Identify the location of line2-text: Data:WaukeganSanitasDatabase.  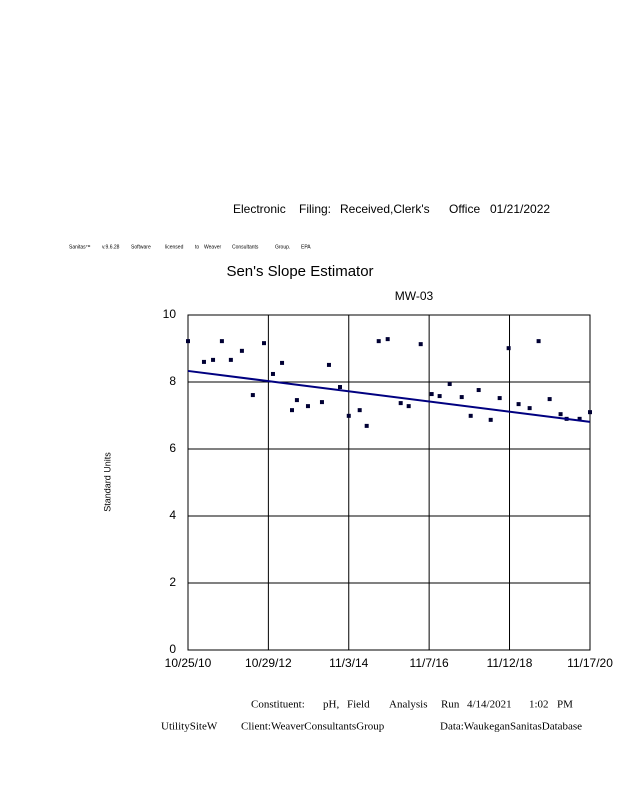
(511, 727).